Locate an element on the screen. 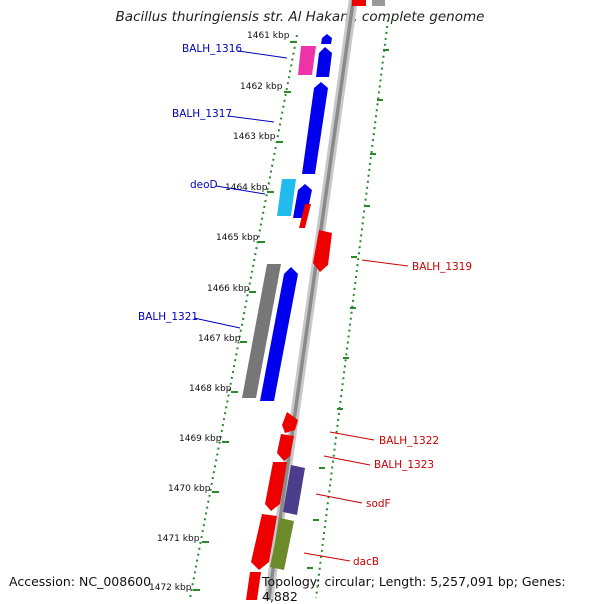 The image size is (600, 604). gene-sodF-purple is located at coordinates (294, 490).